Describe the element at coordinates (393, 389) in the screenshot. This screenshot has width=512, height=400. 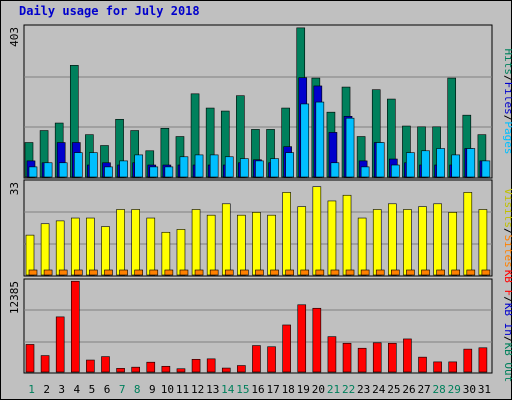
I see `day-label-25: 25` at that location.